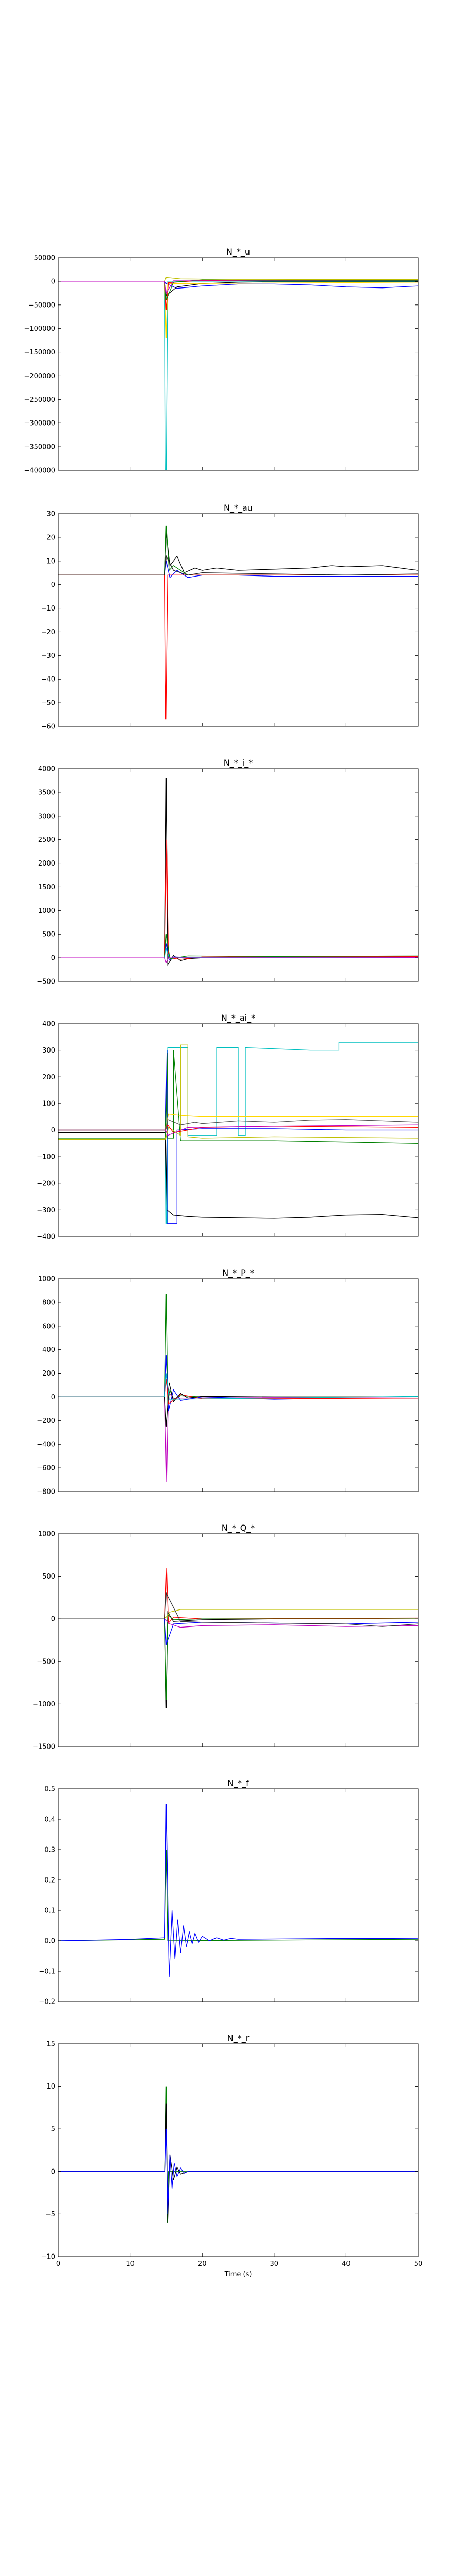  I want to click on y-tick-label: −800, so click(46, 1492).